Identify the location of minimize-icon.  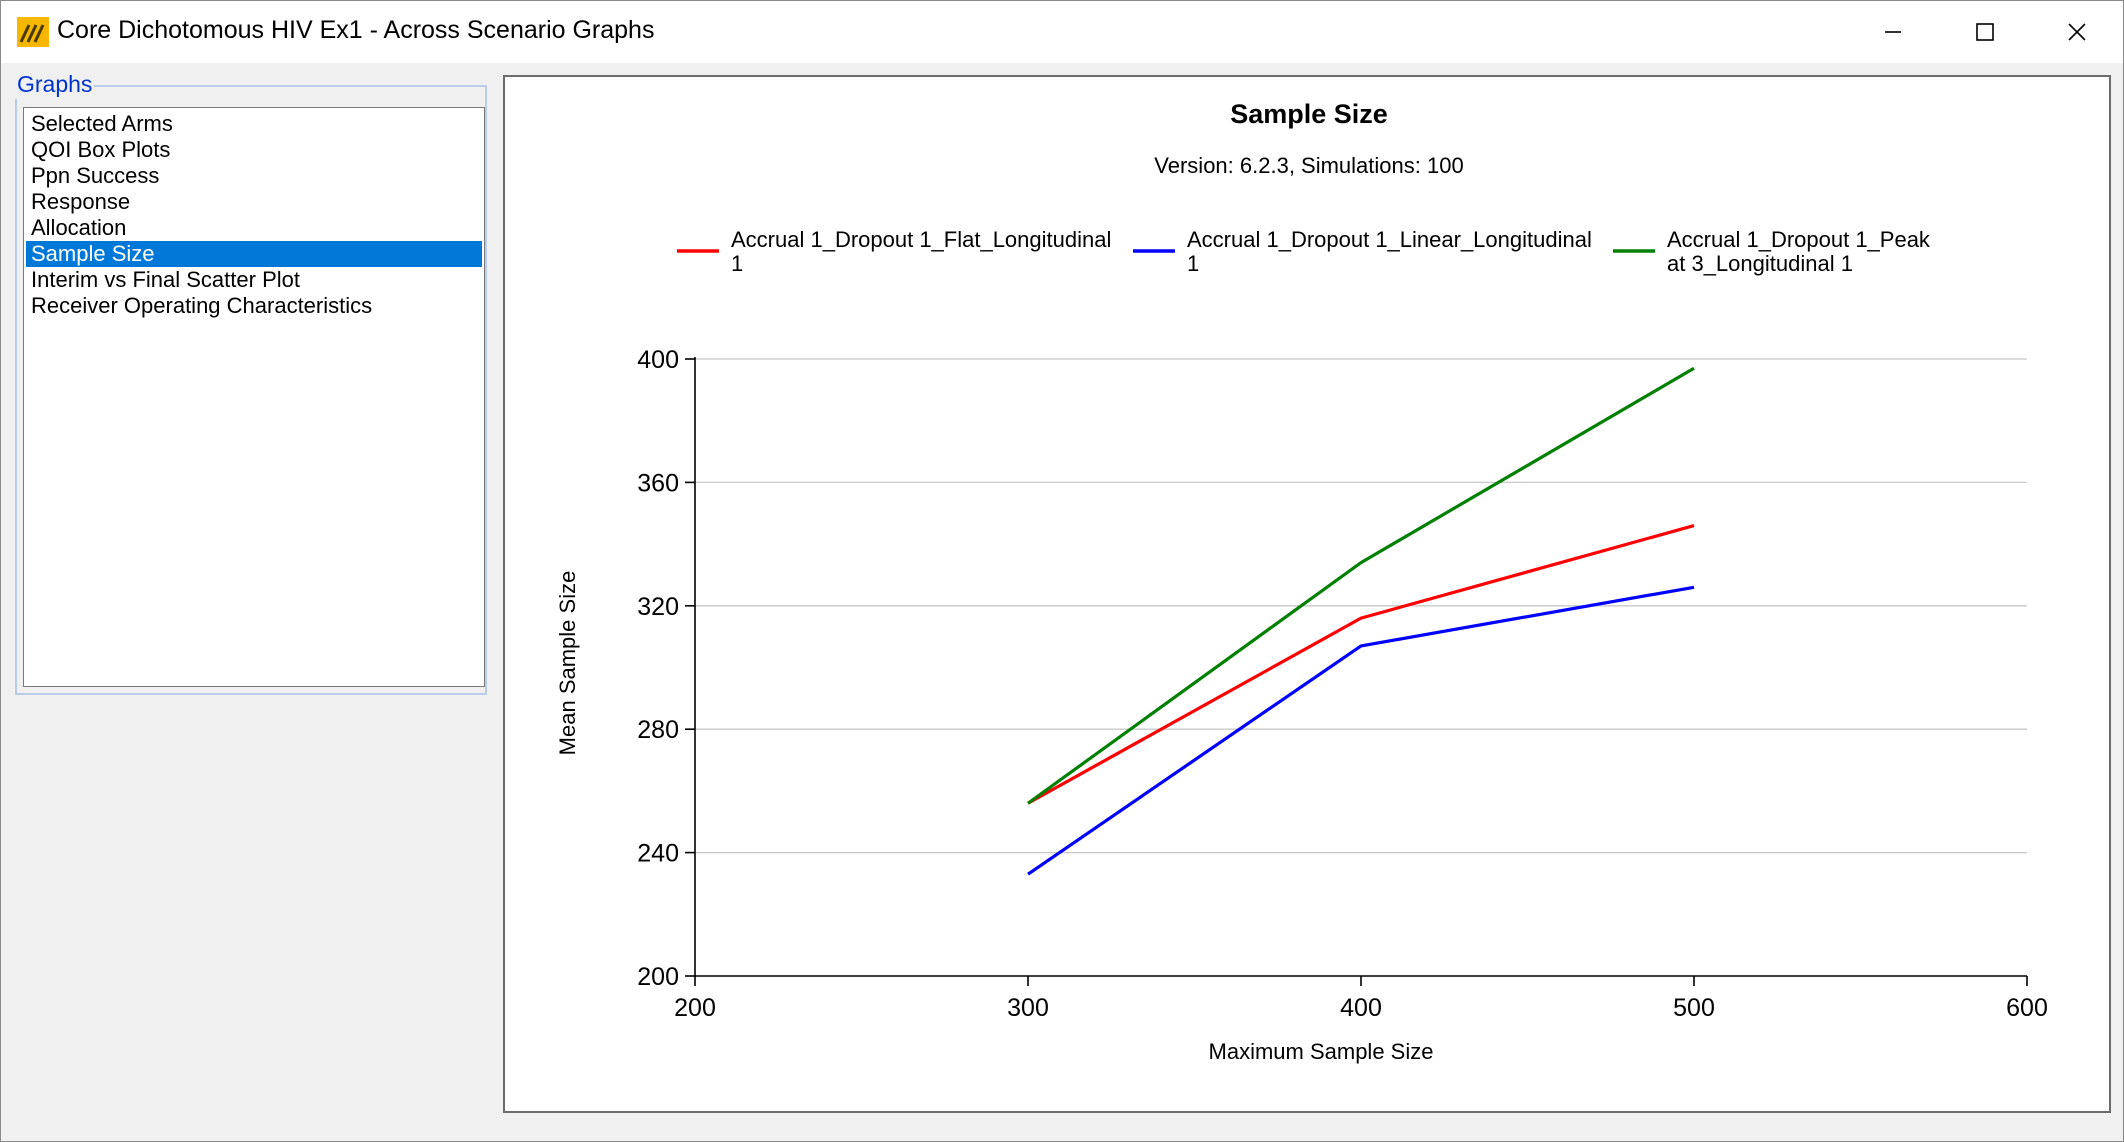
(1893, 32).